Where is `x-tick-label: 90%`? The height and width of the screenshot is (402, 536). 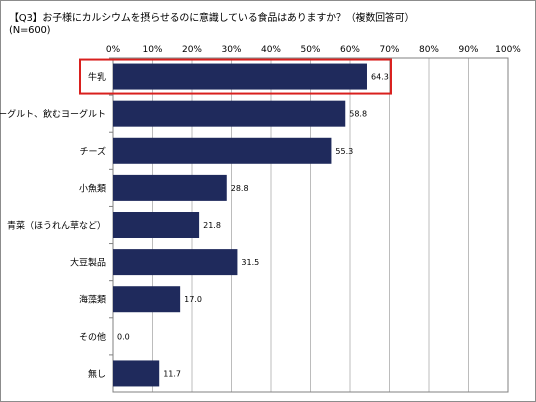
x-tick-label: 90% is located at coordinates (468, 50).